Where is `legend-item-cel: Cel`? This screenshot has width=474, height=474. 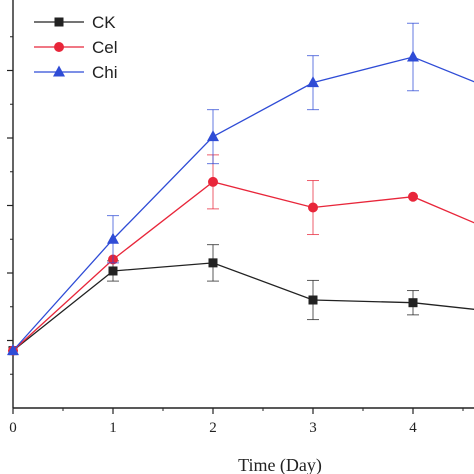
legend-item-cel: Cel is located at coordinates (76, 47).